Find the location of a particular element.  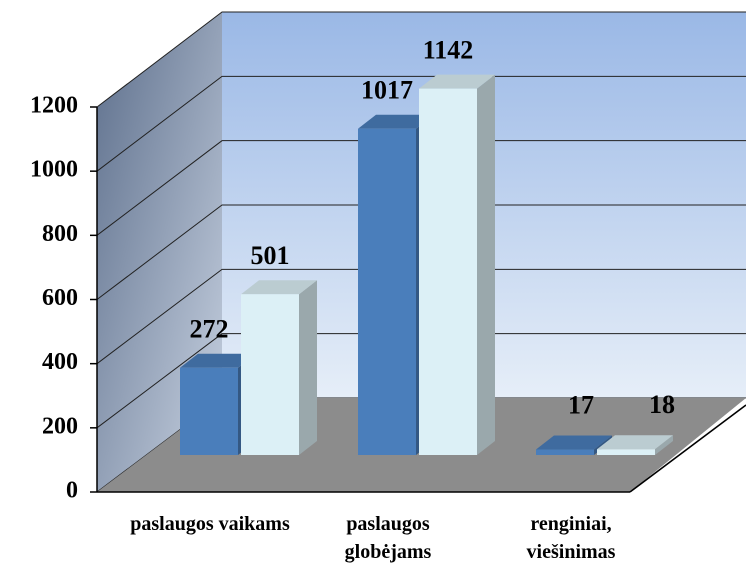

value-label: 1142 is located at coordinates (448, 50).